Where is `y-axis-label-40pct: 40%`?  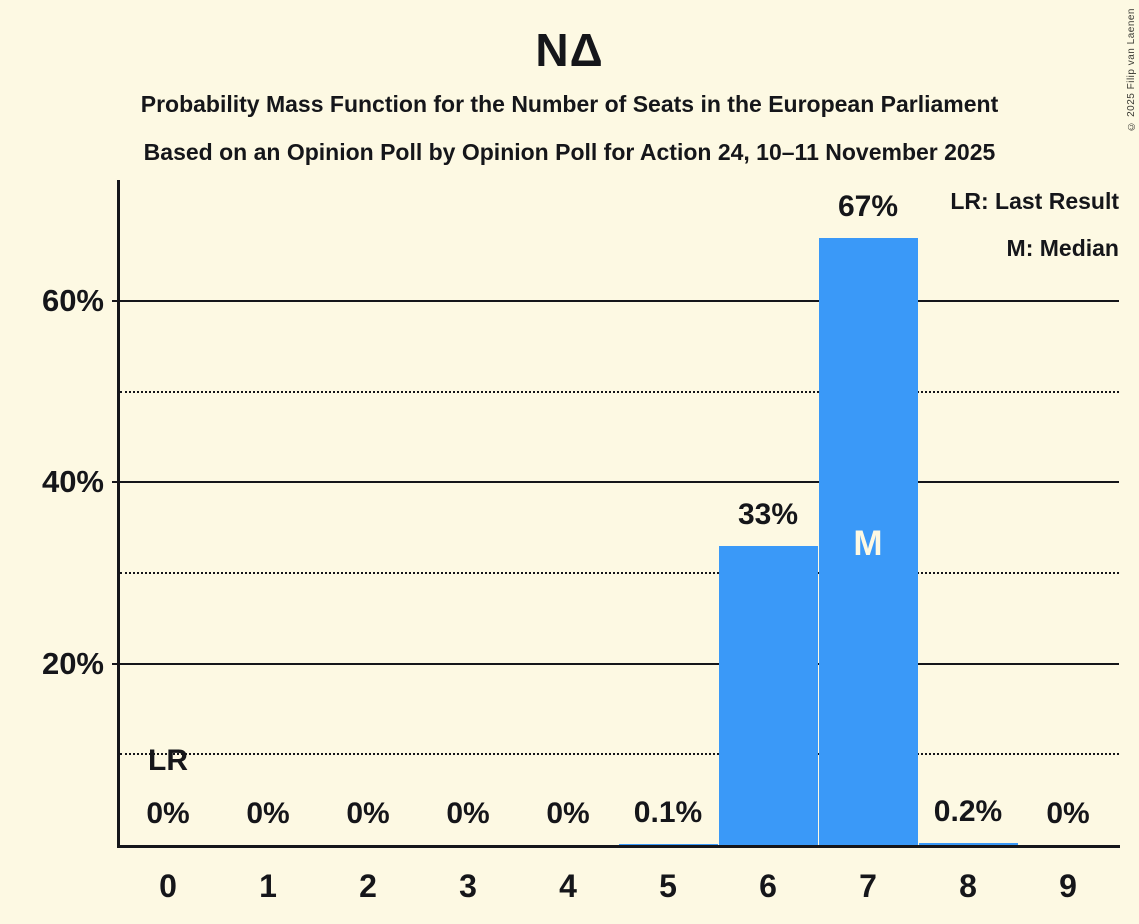
y-axis-label-40pct: 40% is located at coordinates (72, 482).